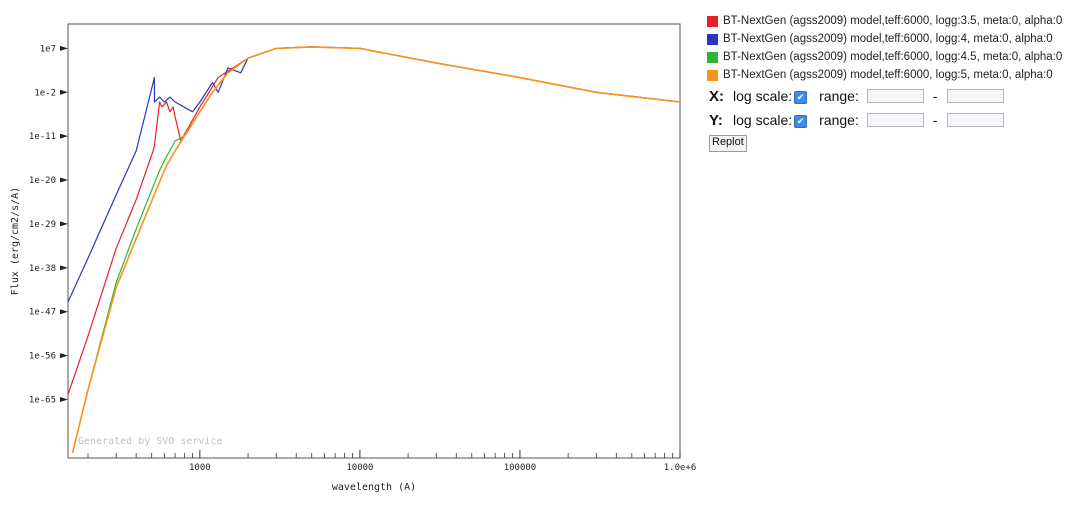 Image resolution: width=1084 pixels, height=510 pixels. I want to click on legend-swatch-orange, so click(712, 75).